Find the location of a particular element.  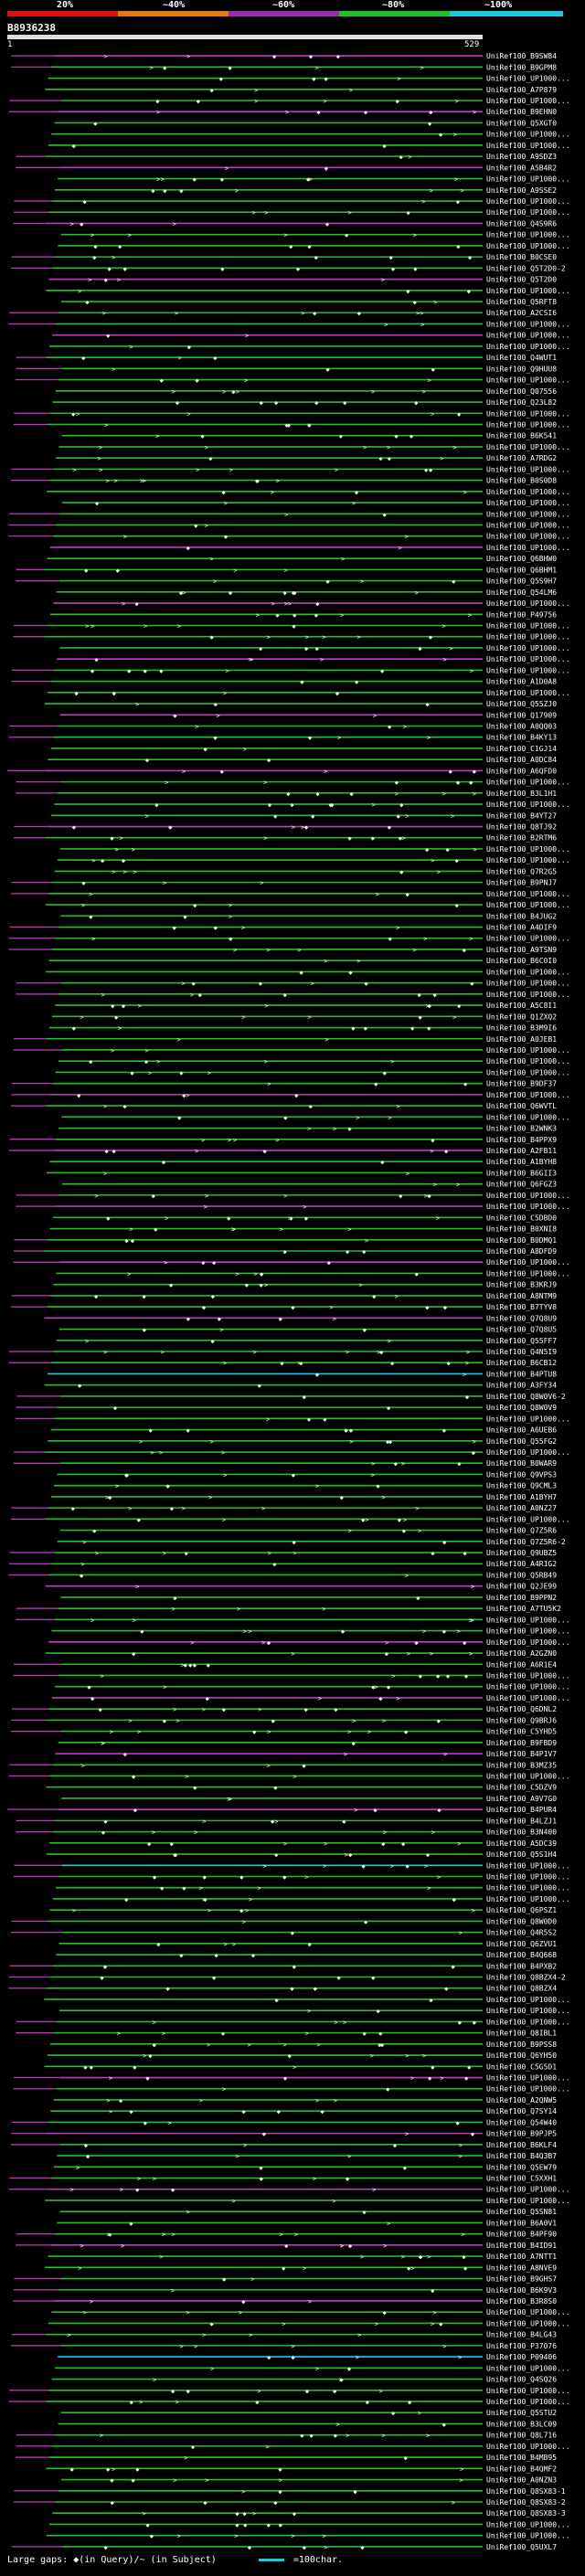

hit-label: UniRef100_Q5T2D0 is located at coordinates (521, 280).